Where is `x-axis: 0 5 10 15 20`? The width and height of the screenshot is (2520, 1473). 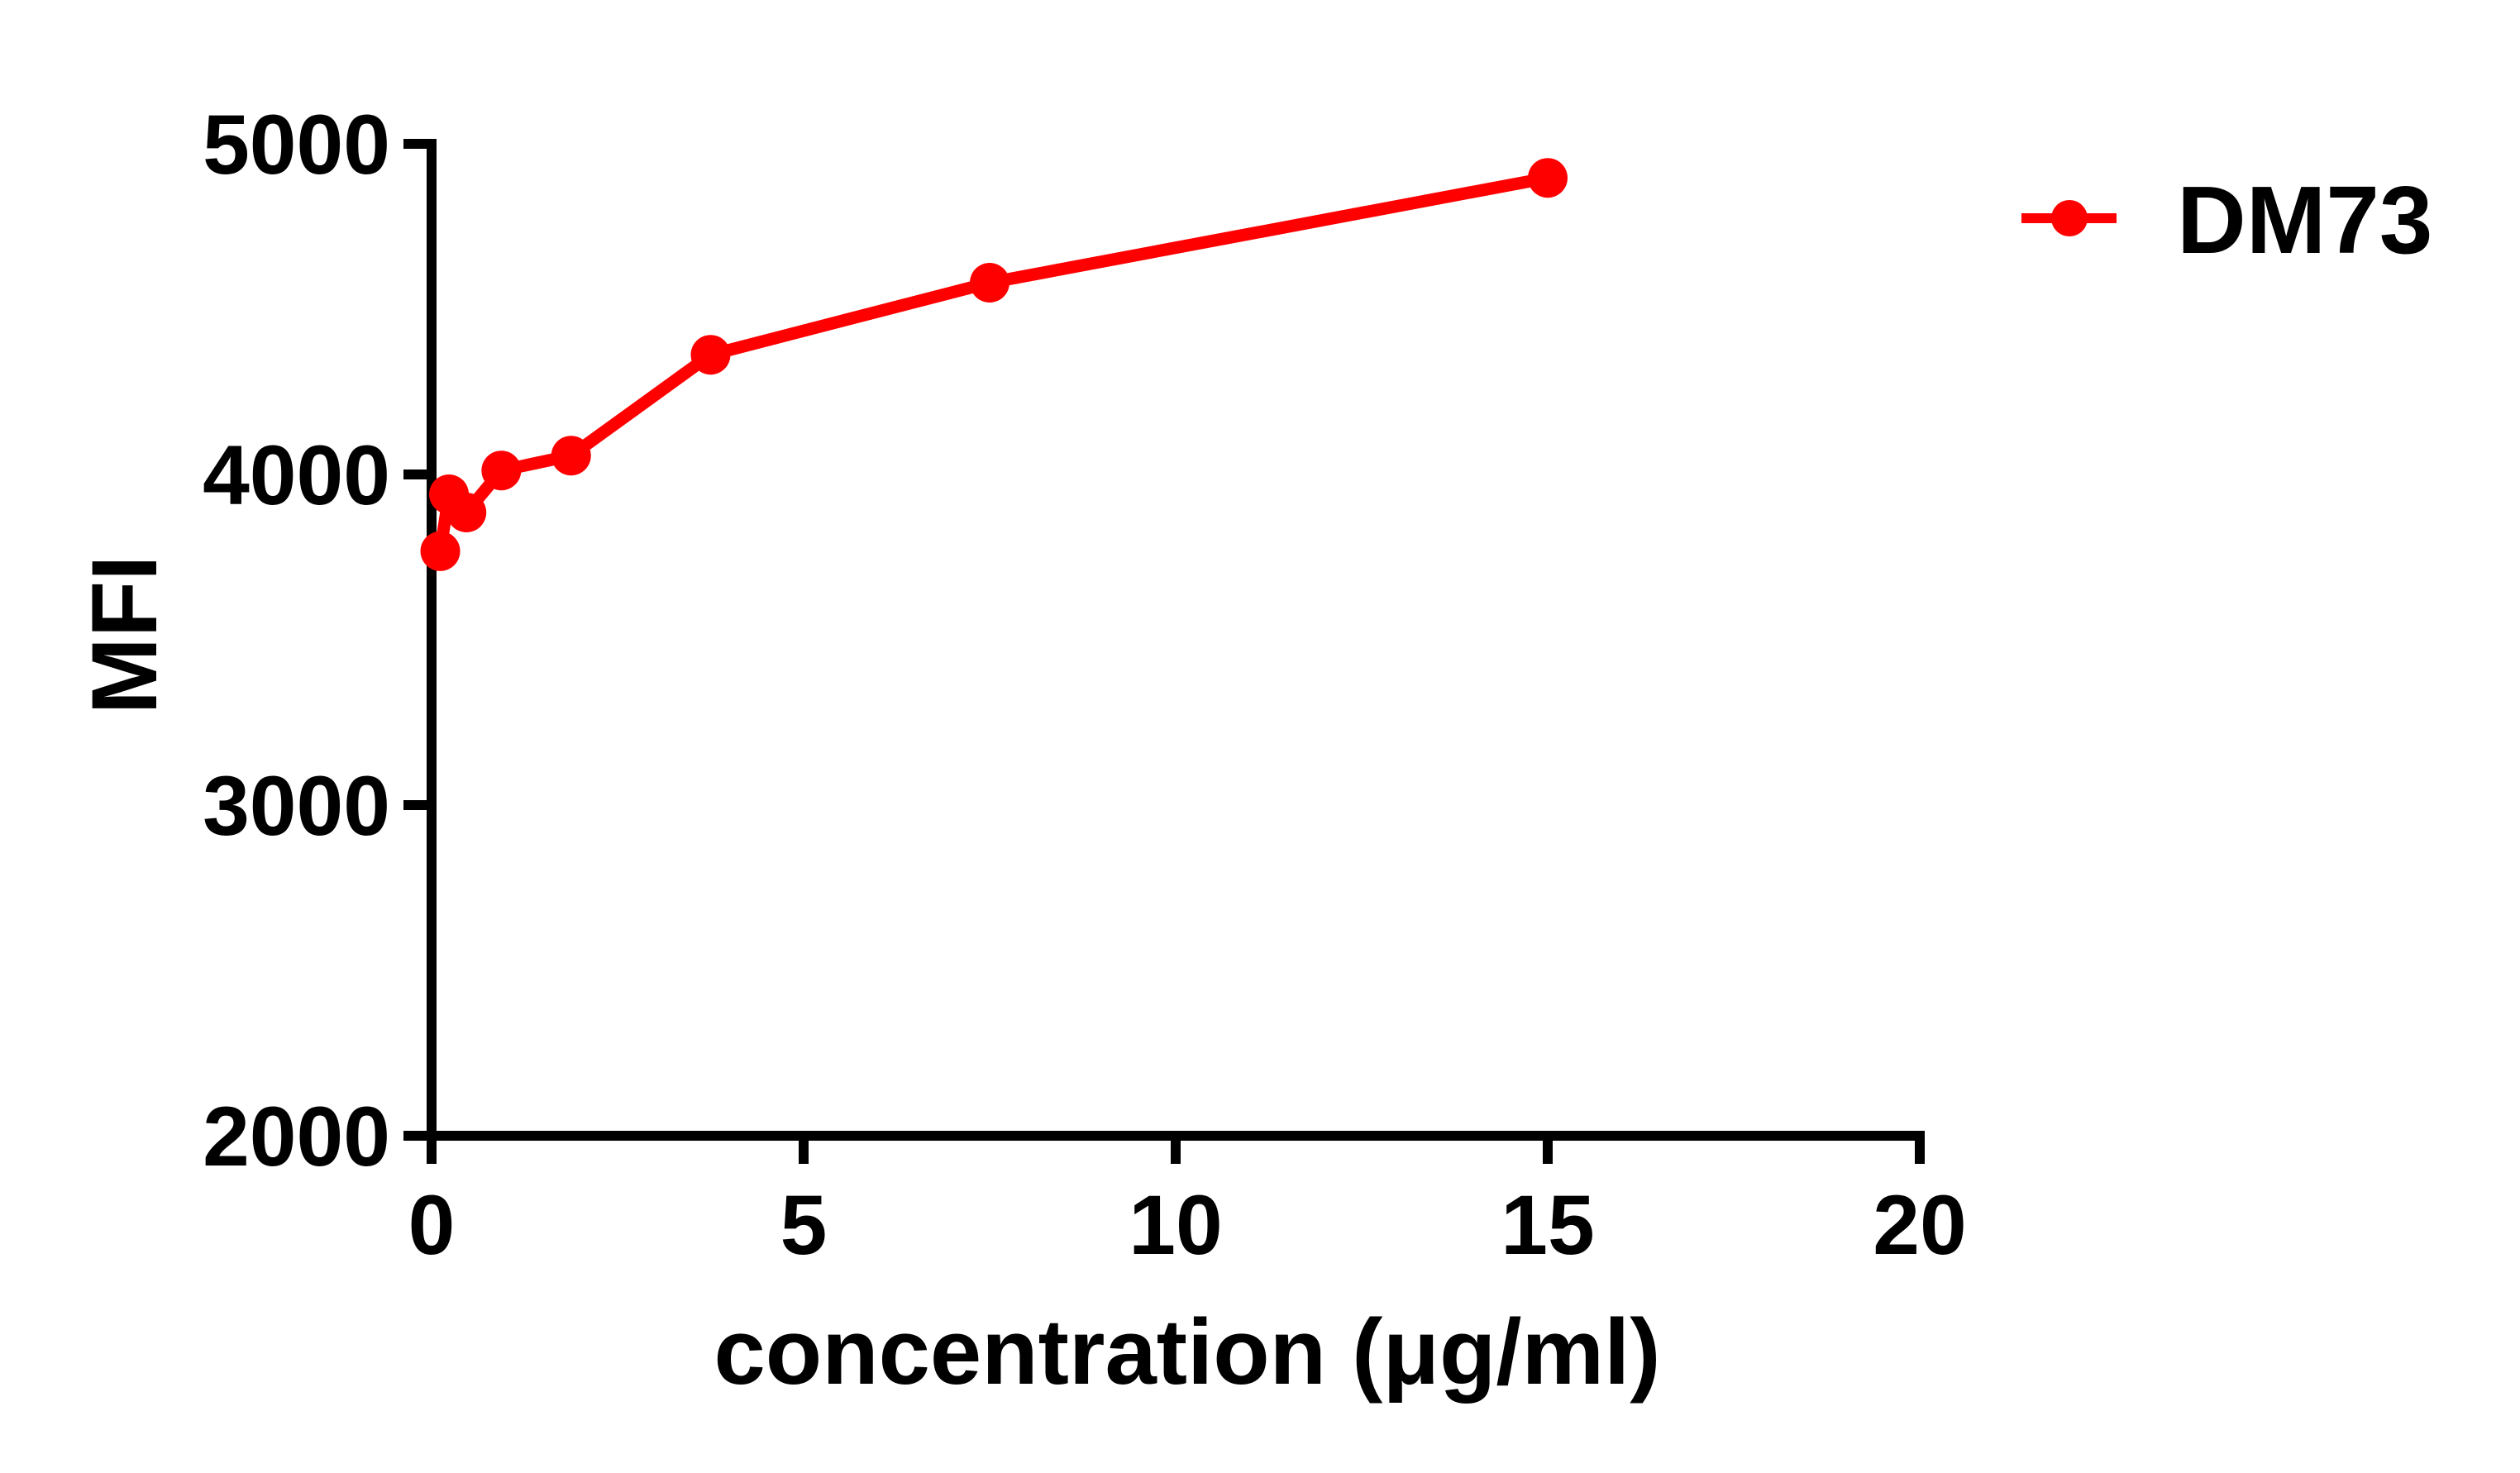 x-axis: 0 5 10 15 20 is located at coordinates (1187, 1202).